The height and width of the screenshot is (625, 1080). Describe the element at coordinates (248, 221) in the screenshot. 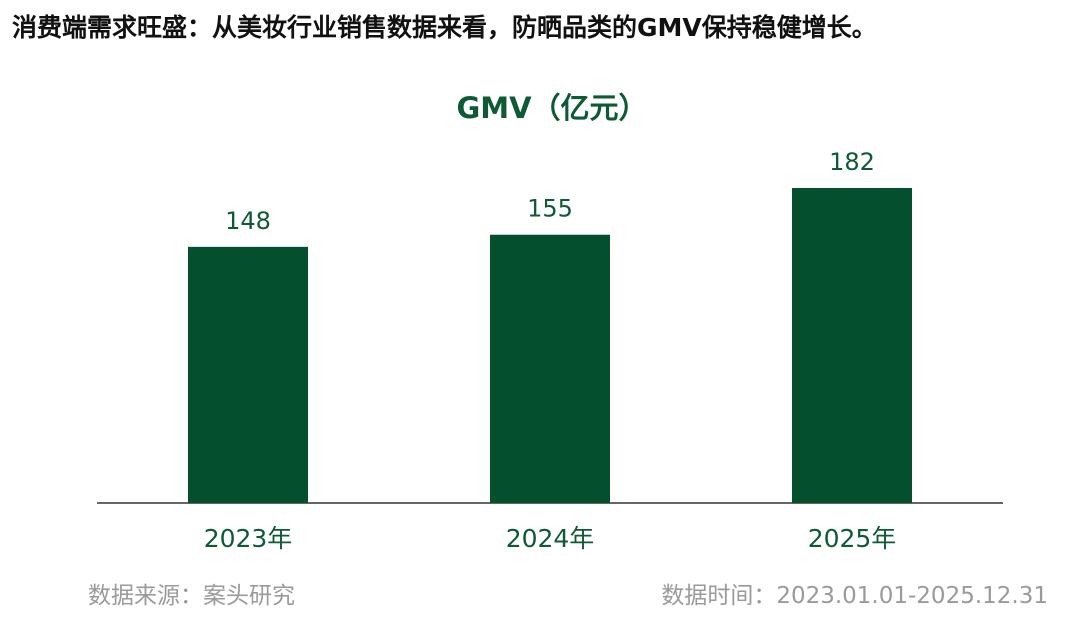

I see `data-label-1: 148` at that location.